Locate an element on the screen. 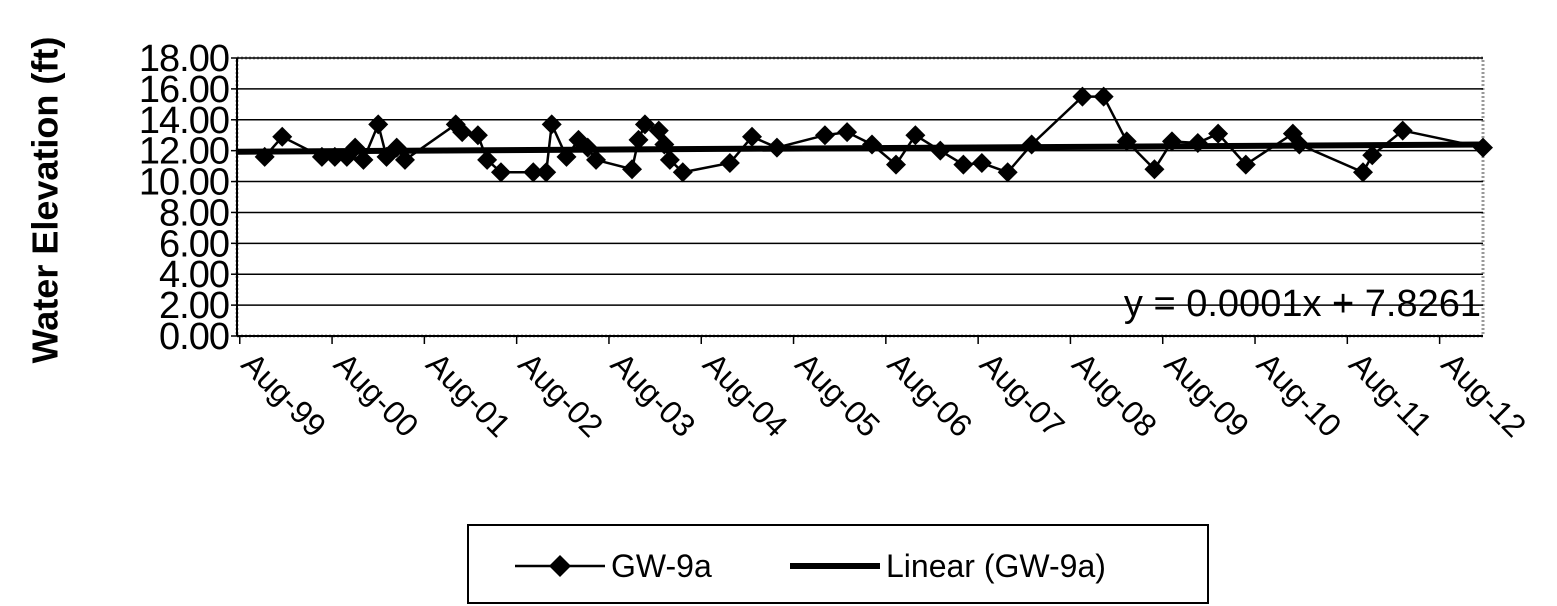 Image resolution: width=1557 pixels, height=606 pixels. x-tick-label: Aug-12 is located at coordinates (1484, 394).